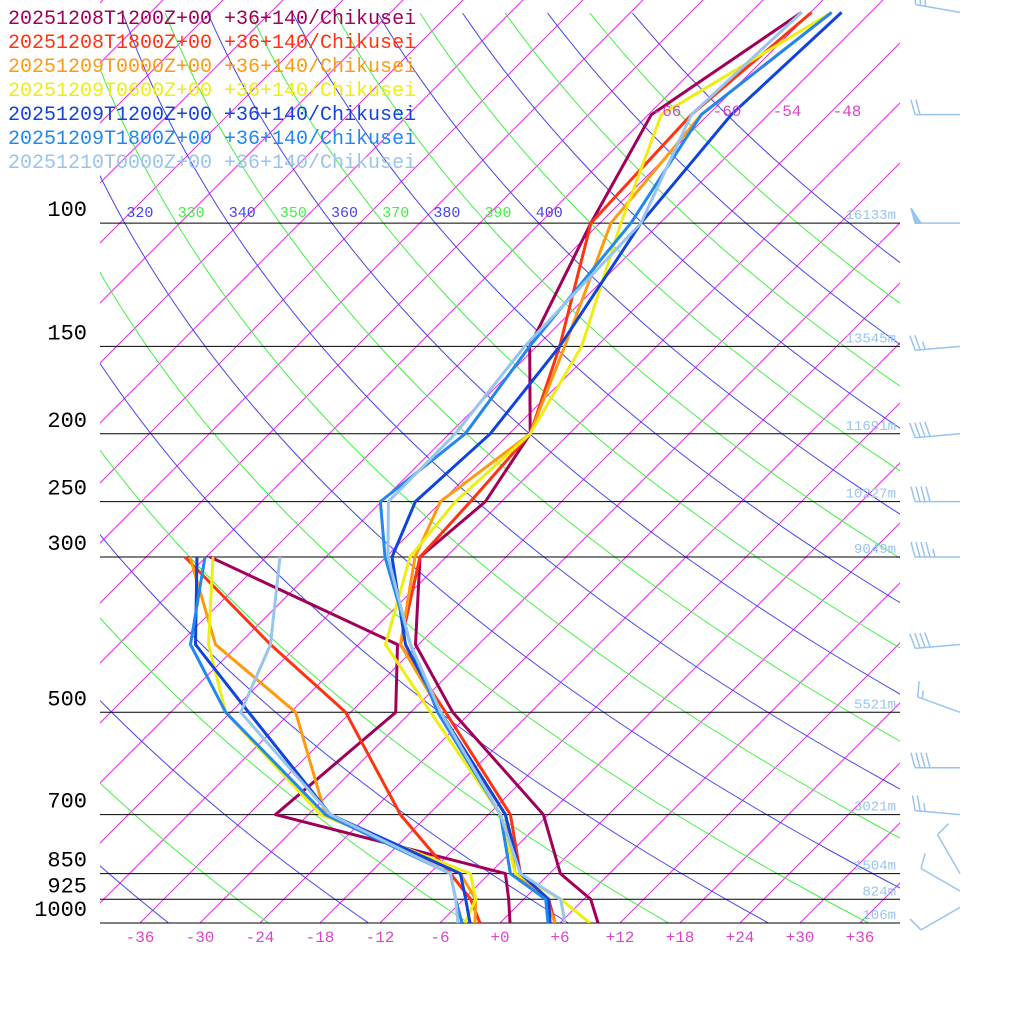  What do you see at coordinates (67, 802) in the screenshot?
I see `y-tick-label: 700` at bounding box center [67, 802].